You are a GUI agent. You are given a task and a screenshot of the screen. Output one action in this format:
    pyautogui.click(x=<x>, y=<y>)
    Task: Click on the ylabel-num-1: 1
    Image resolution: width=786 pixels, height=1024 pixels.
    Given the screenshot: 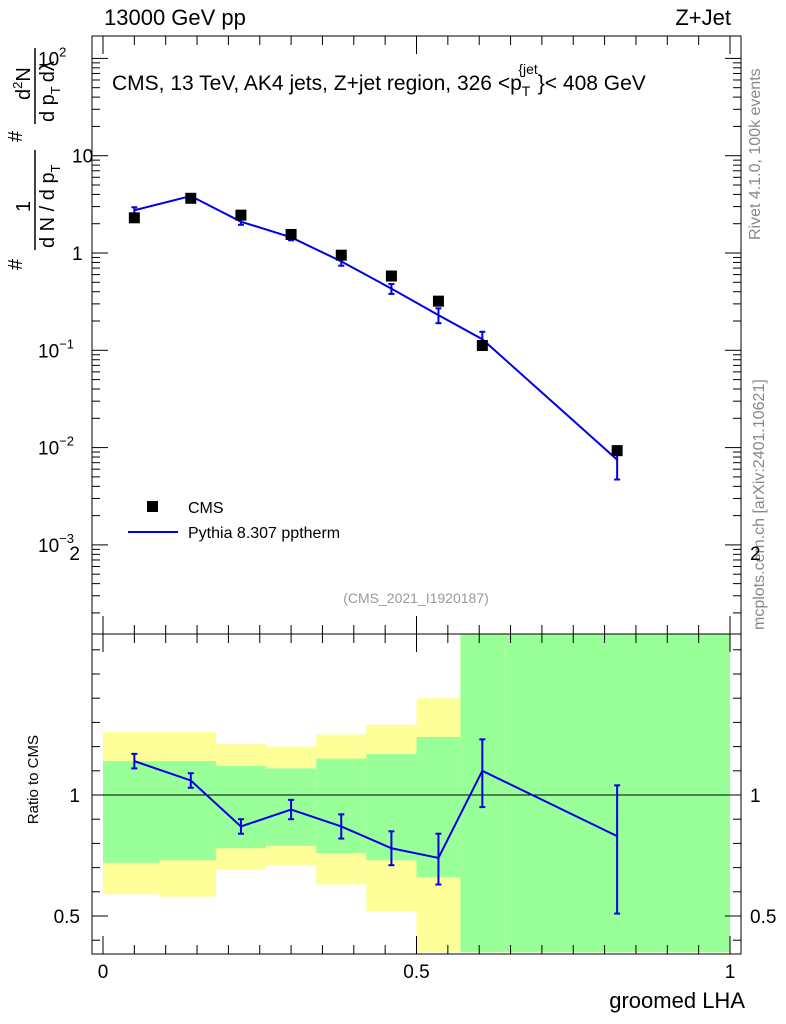 What is the action you would take?
    pyautogui.click(x=24, y=206)
    